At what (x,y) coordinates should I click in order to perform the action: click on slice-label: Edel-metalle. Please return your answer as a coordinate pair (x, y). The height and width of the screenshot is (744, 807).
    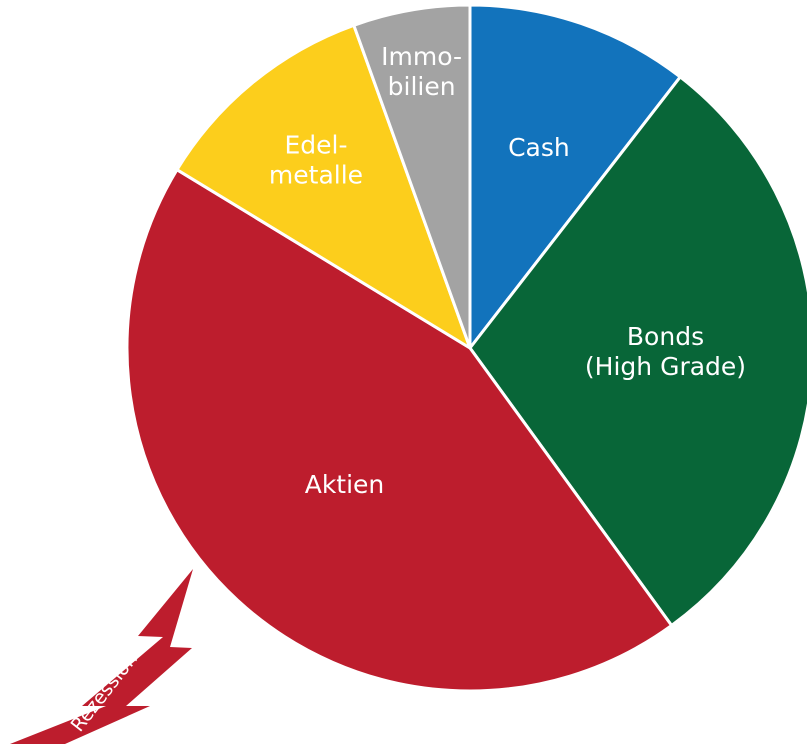
    Looking at the image, I should click on (316, 159).